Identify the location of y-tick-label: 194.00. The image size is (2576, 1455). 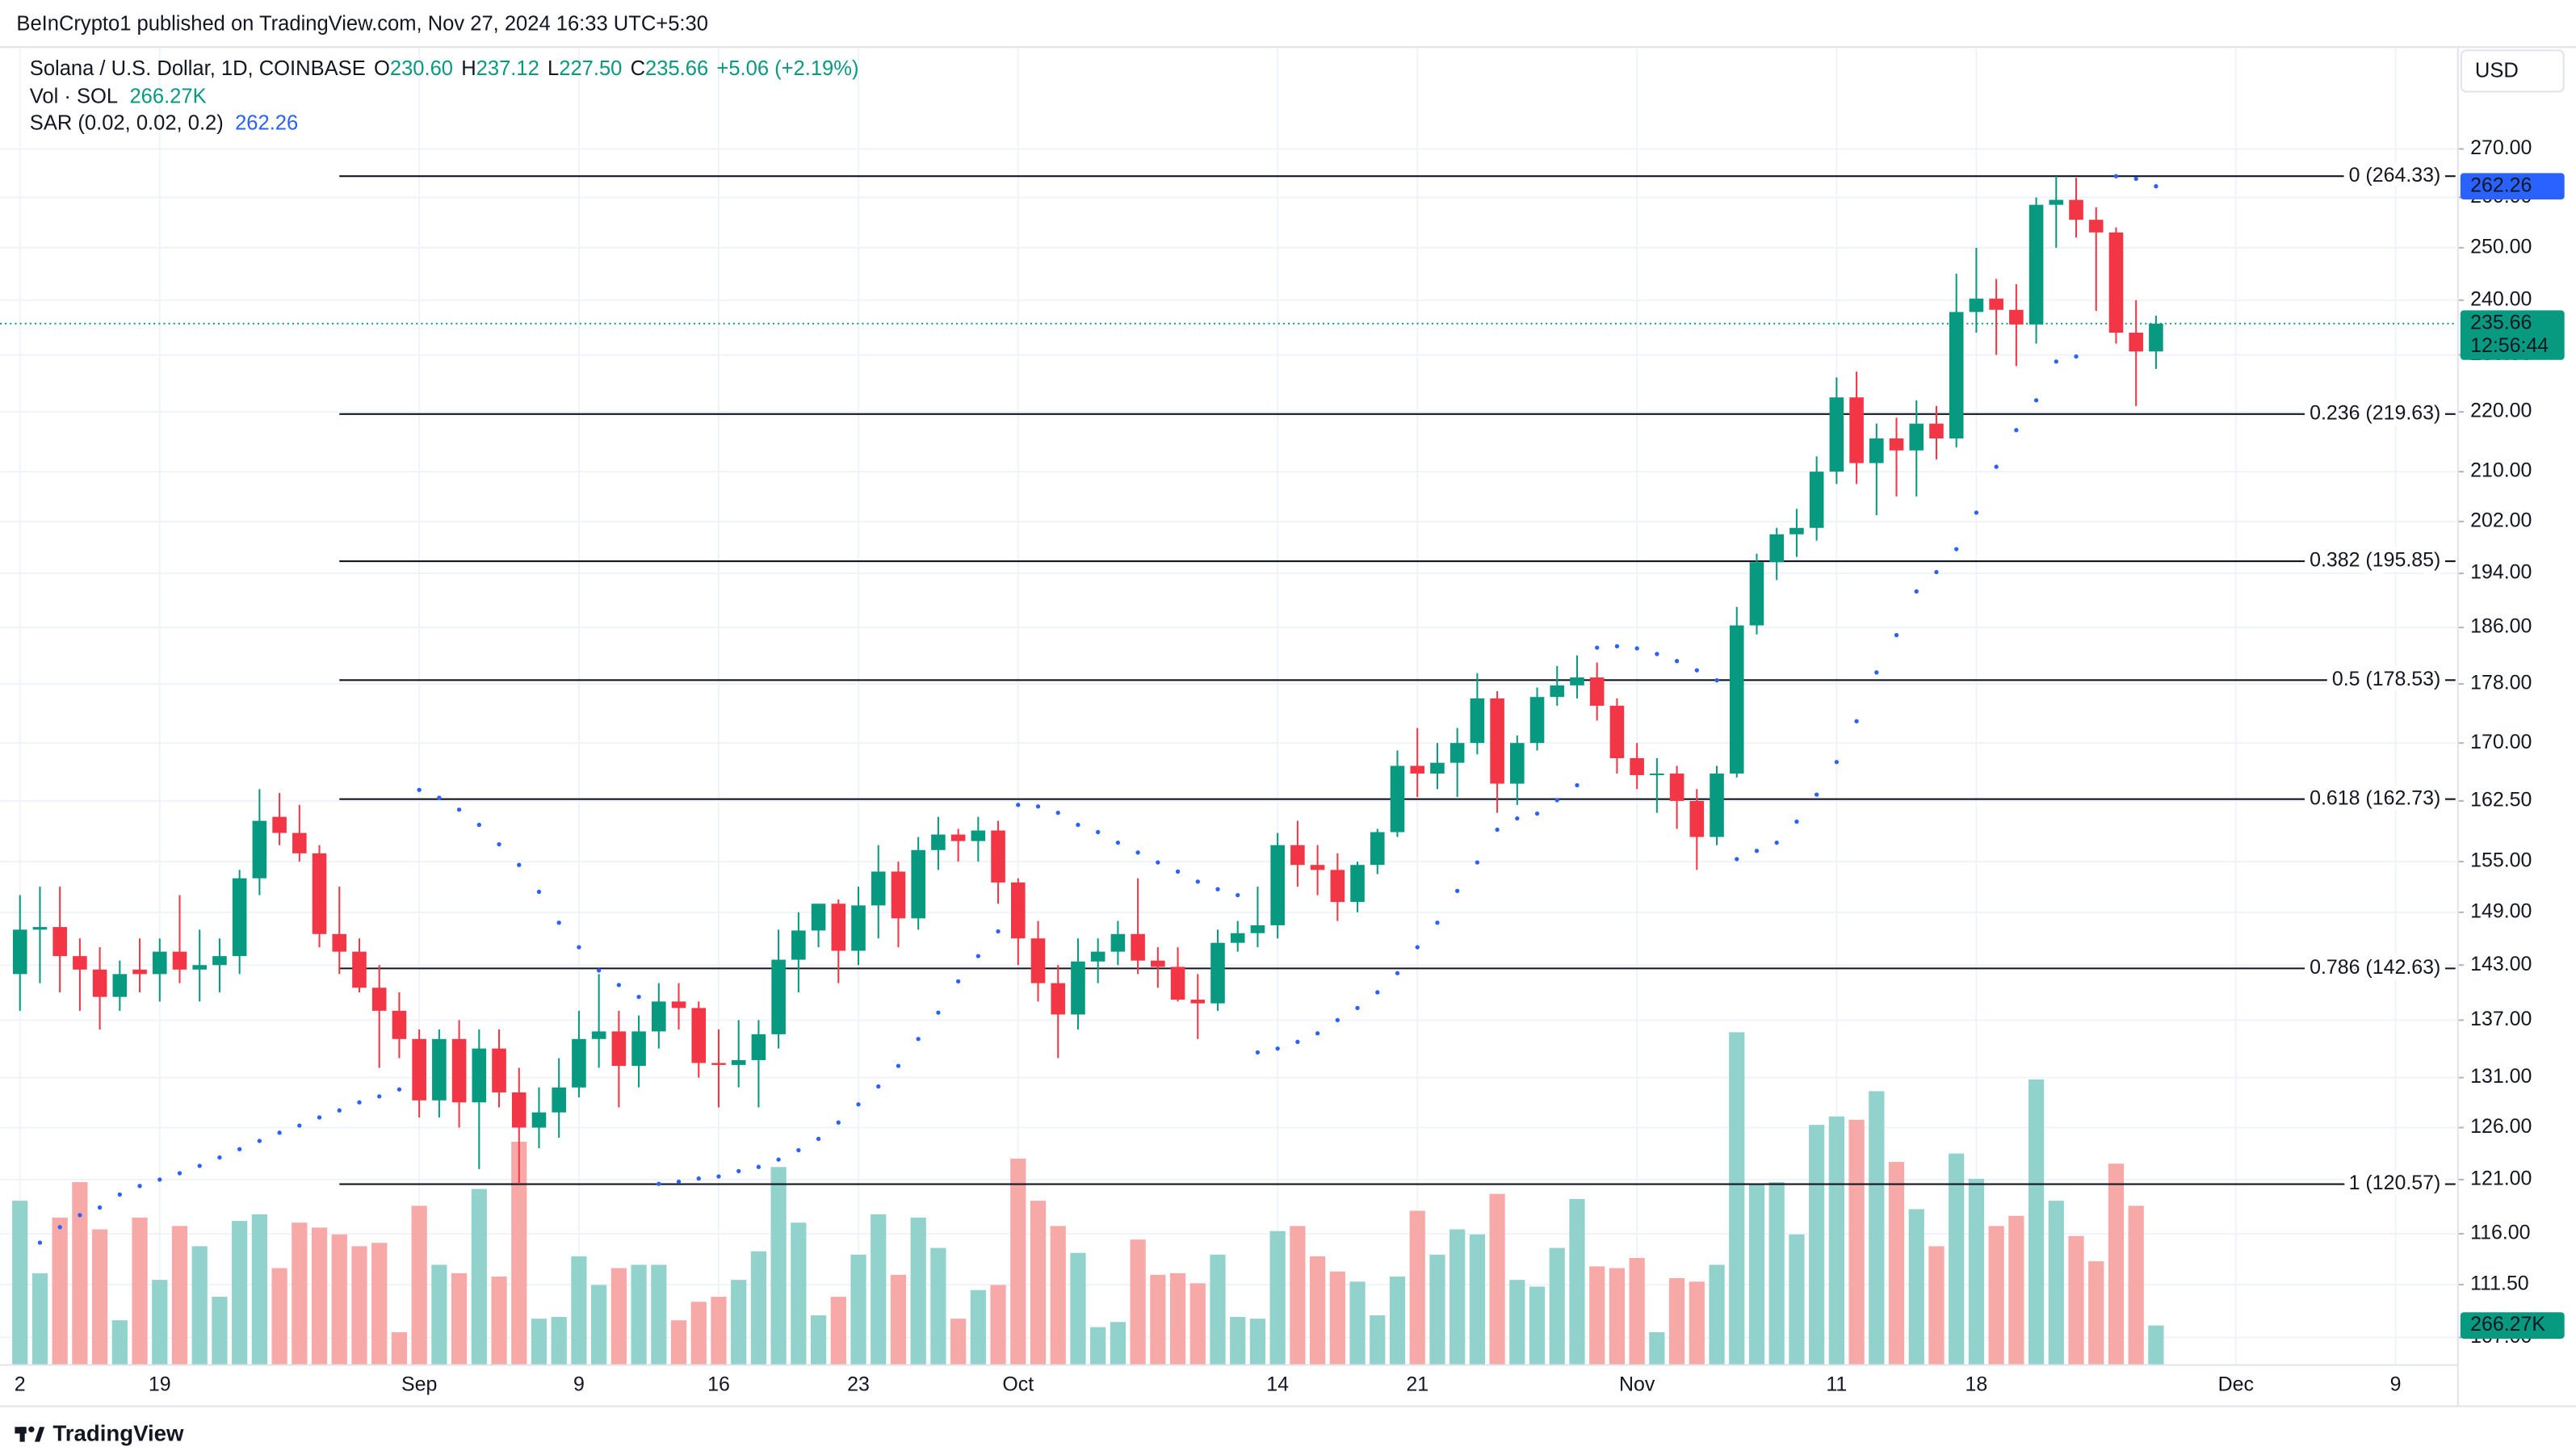
(2501, 572).